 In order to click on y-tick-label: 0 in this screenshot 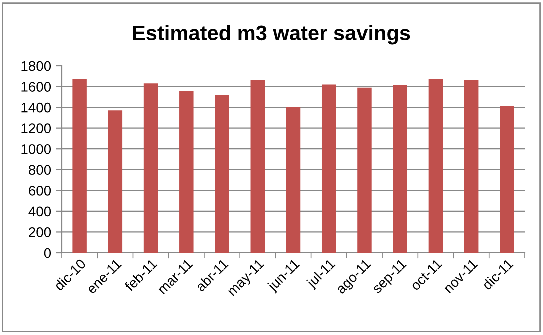, I will do `click(48, 253)`.